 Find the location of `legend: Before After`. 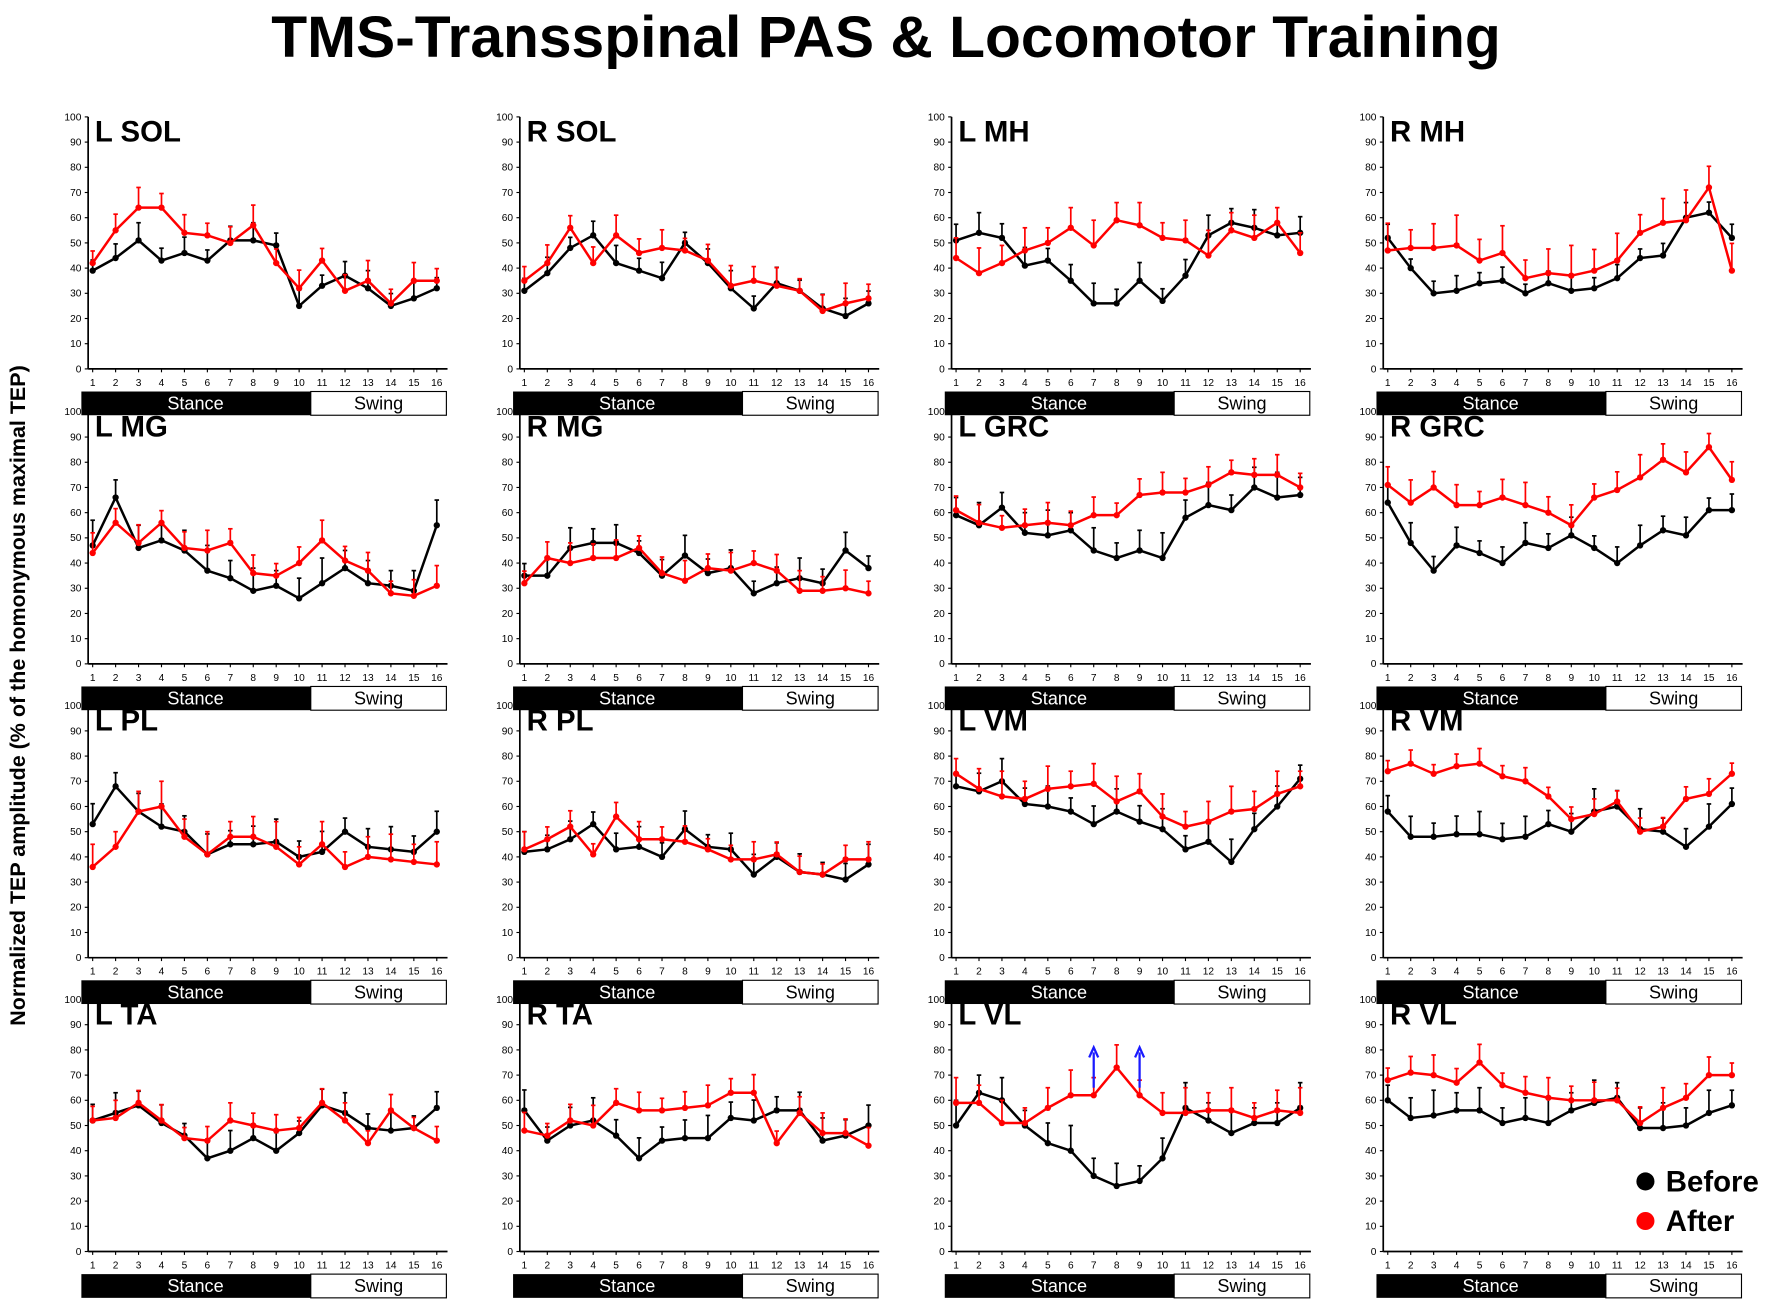

legend: Before After is located at coordinates (1697, 1202).